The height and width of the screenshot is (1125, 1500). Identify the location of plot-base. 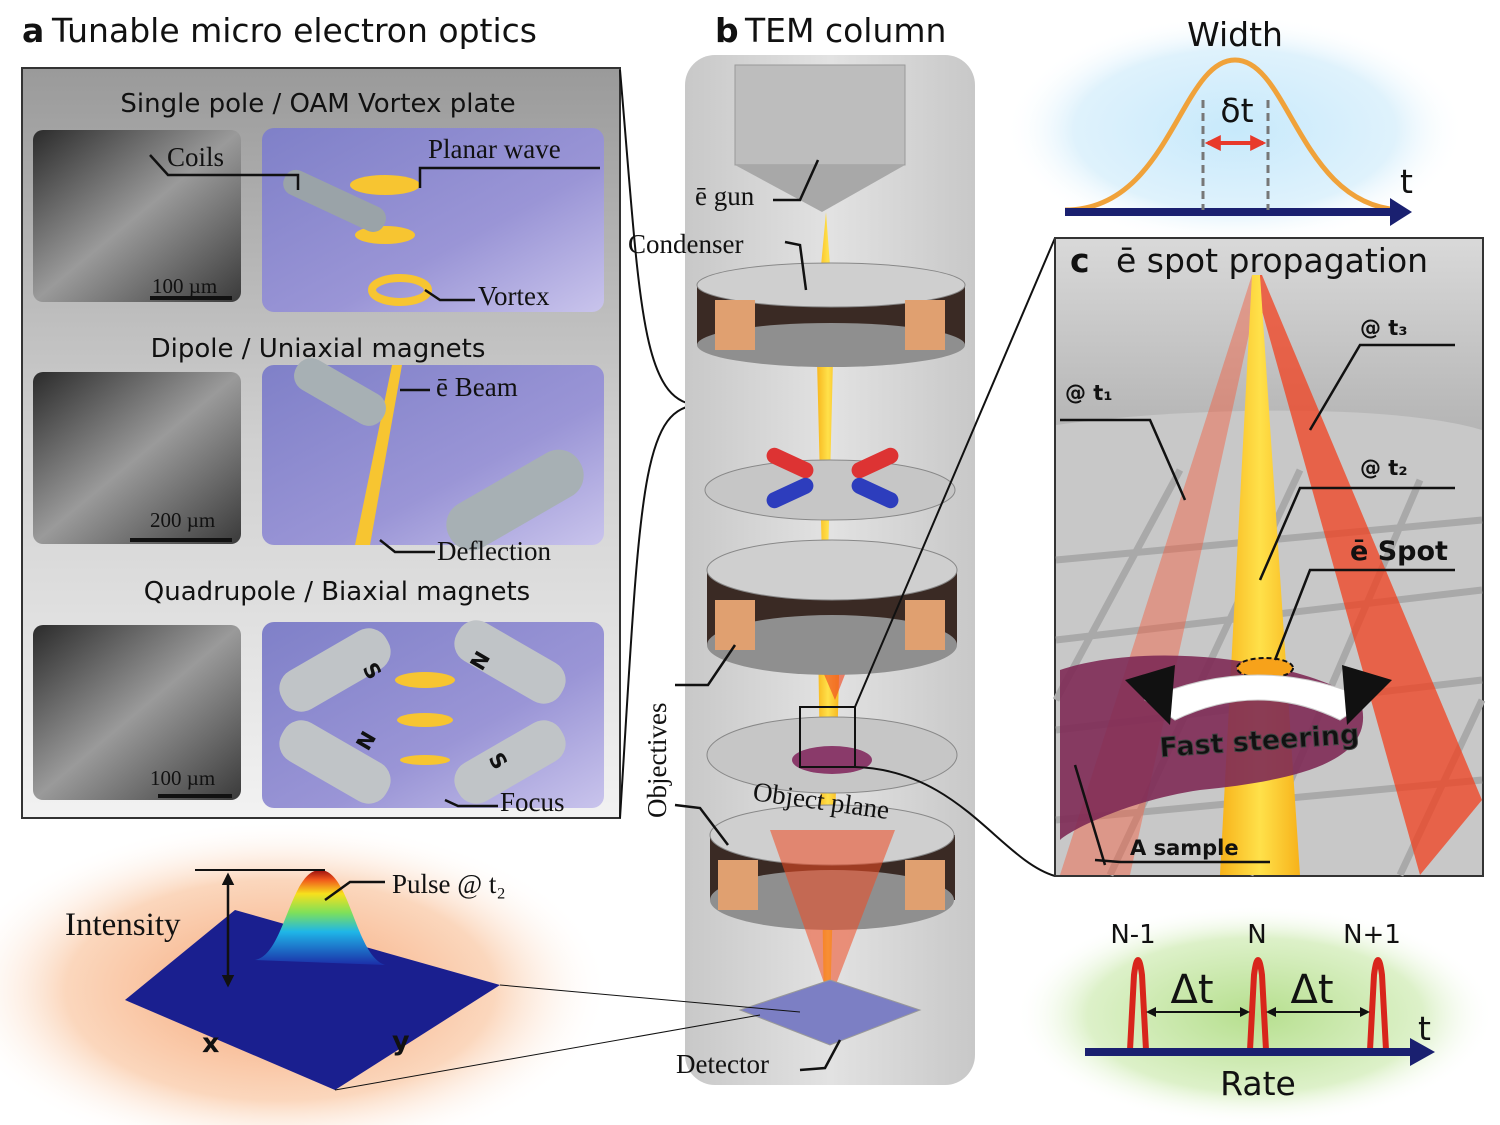
(312, 1000).